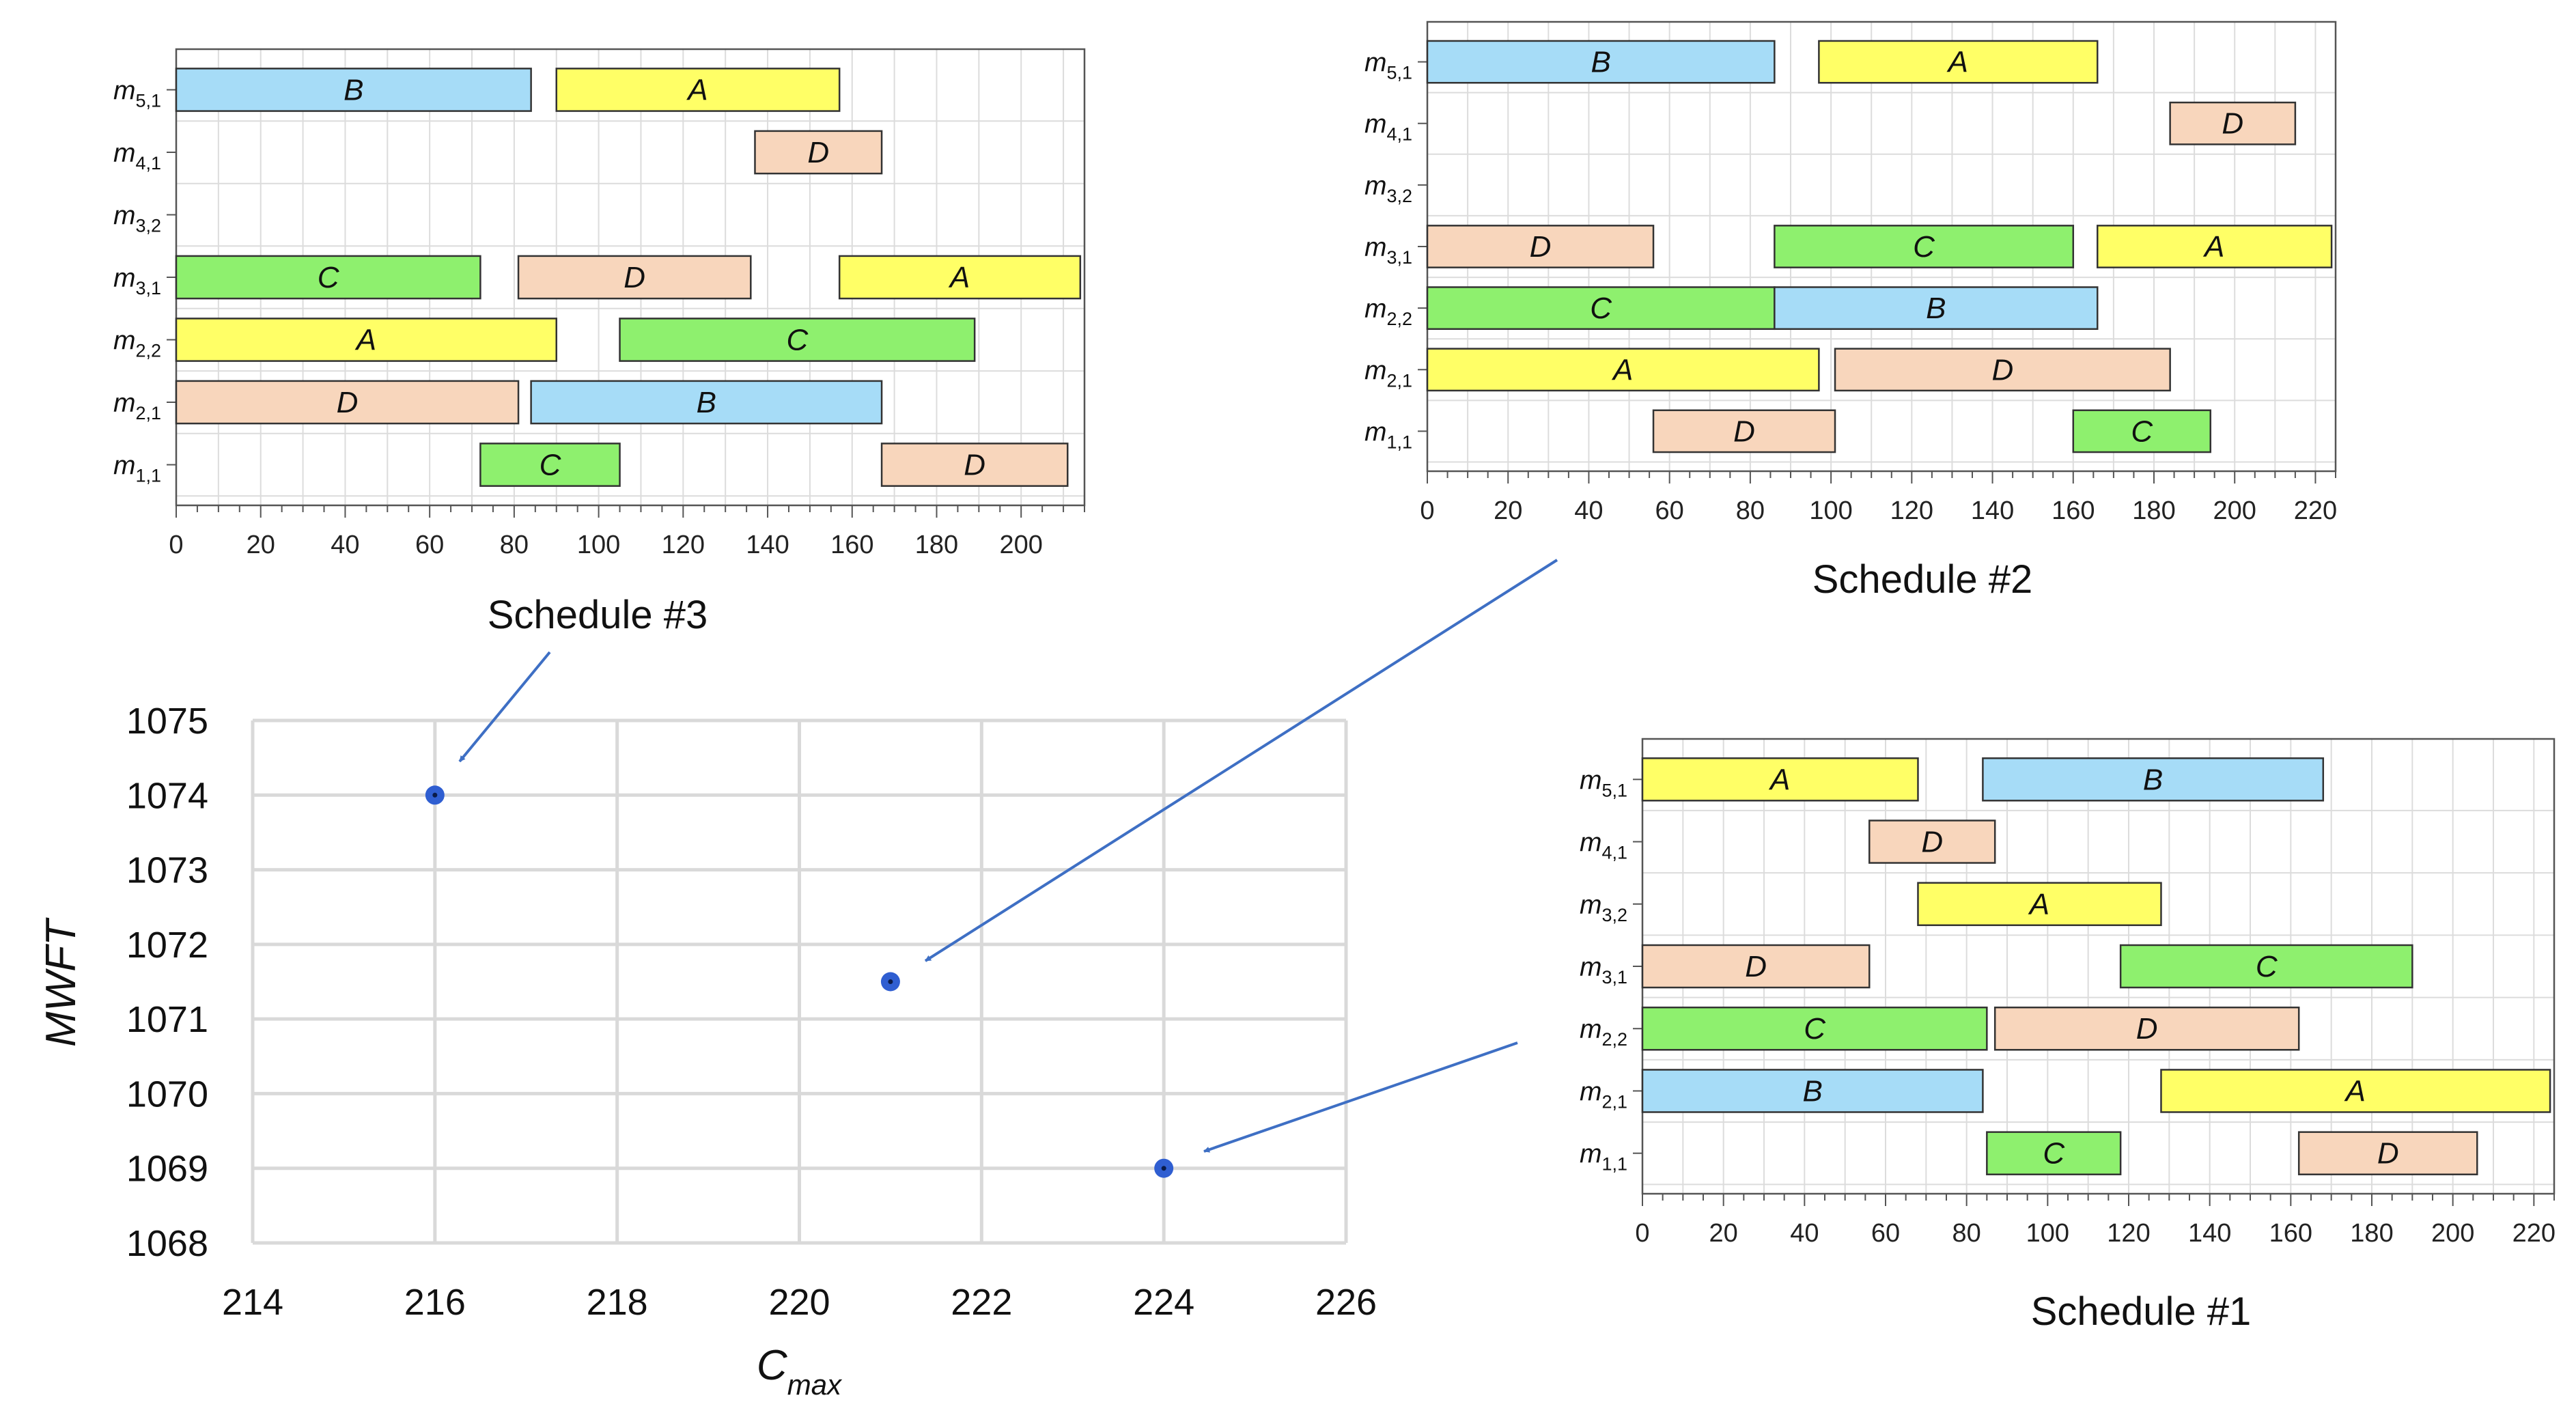 The height and width of the screenshot is (1415, 2576). What do you see at coordinates (514, 545) in the screenshot?
I see `gantt-x-tick-label: 80` at bounding box center [514, 545].